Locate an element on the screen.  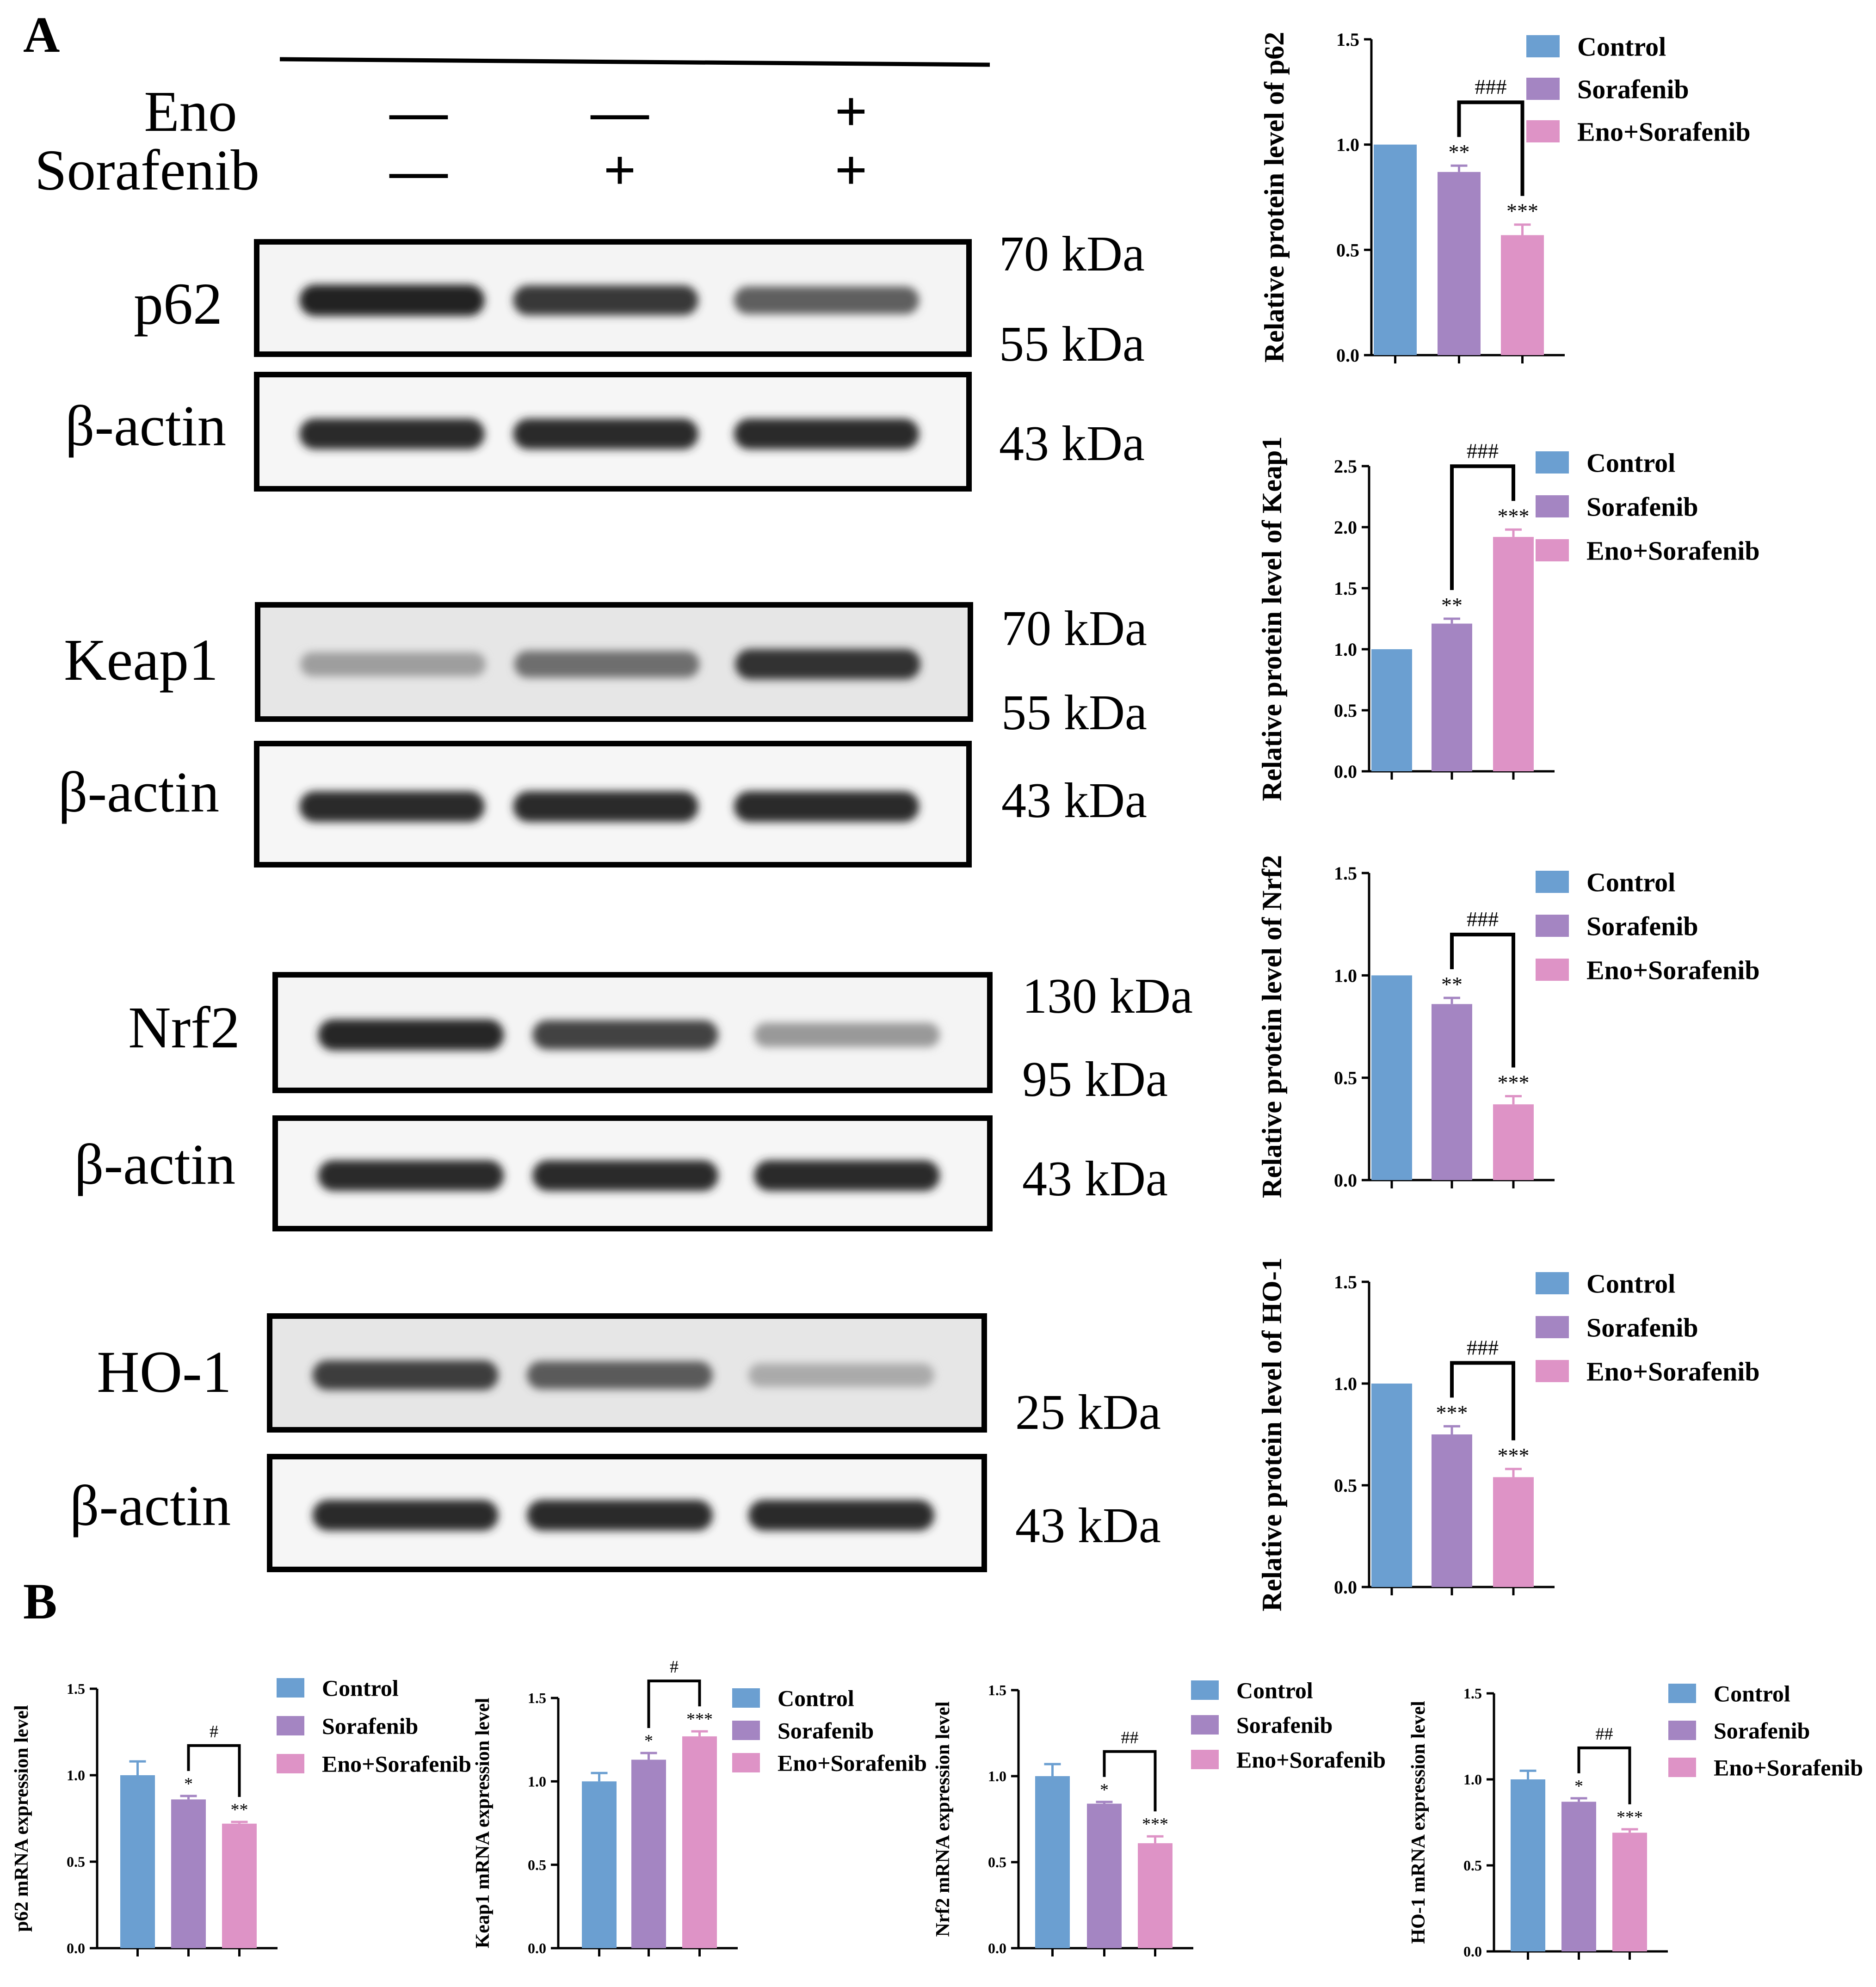
significance-stars: ** is located at coordinates (239, 1810).